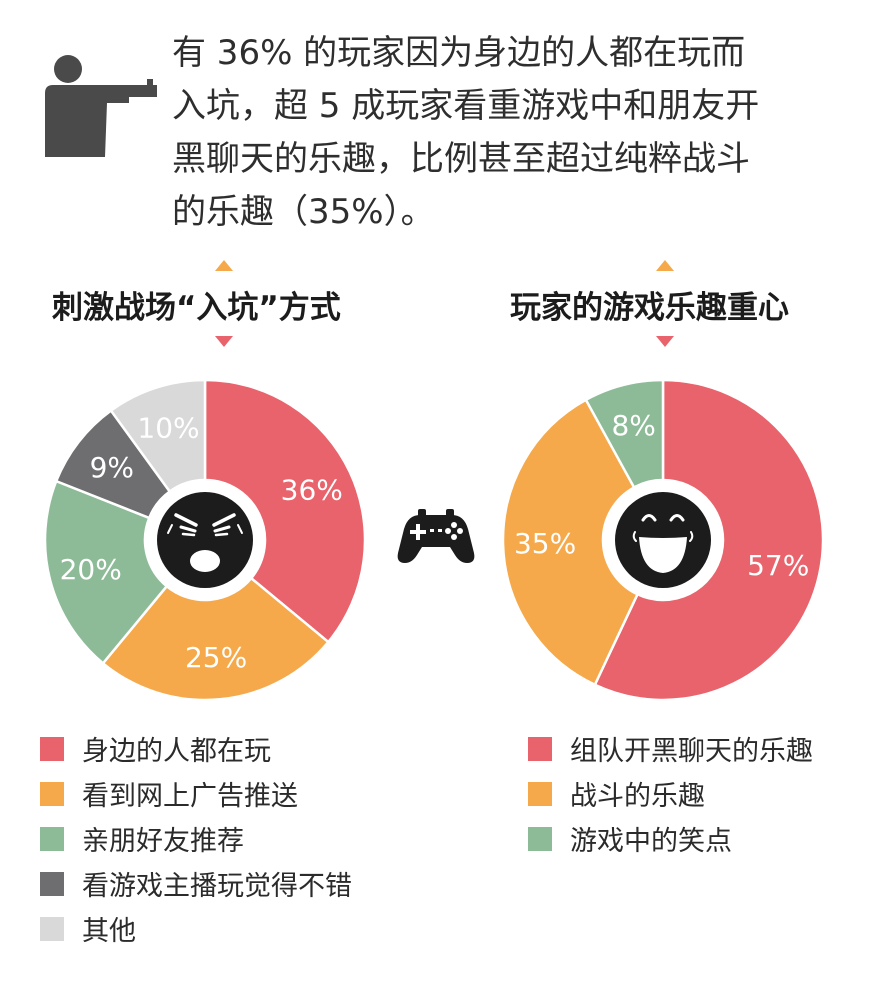  I want to click on slice-value-label: 25%, so click(216, 657).